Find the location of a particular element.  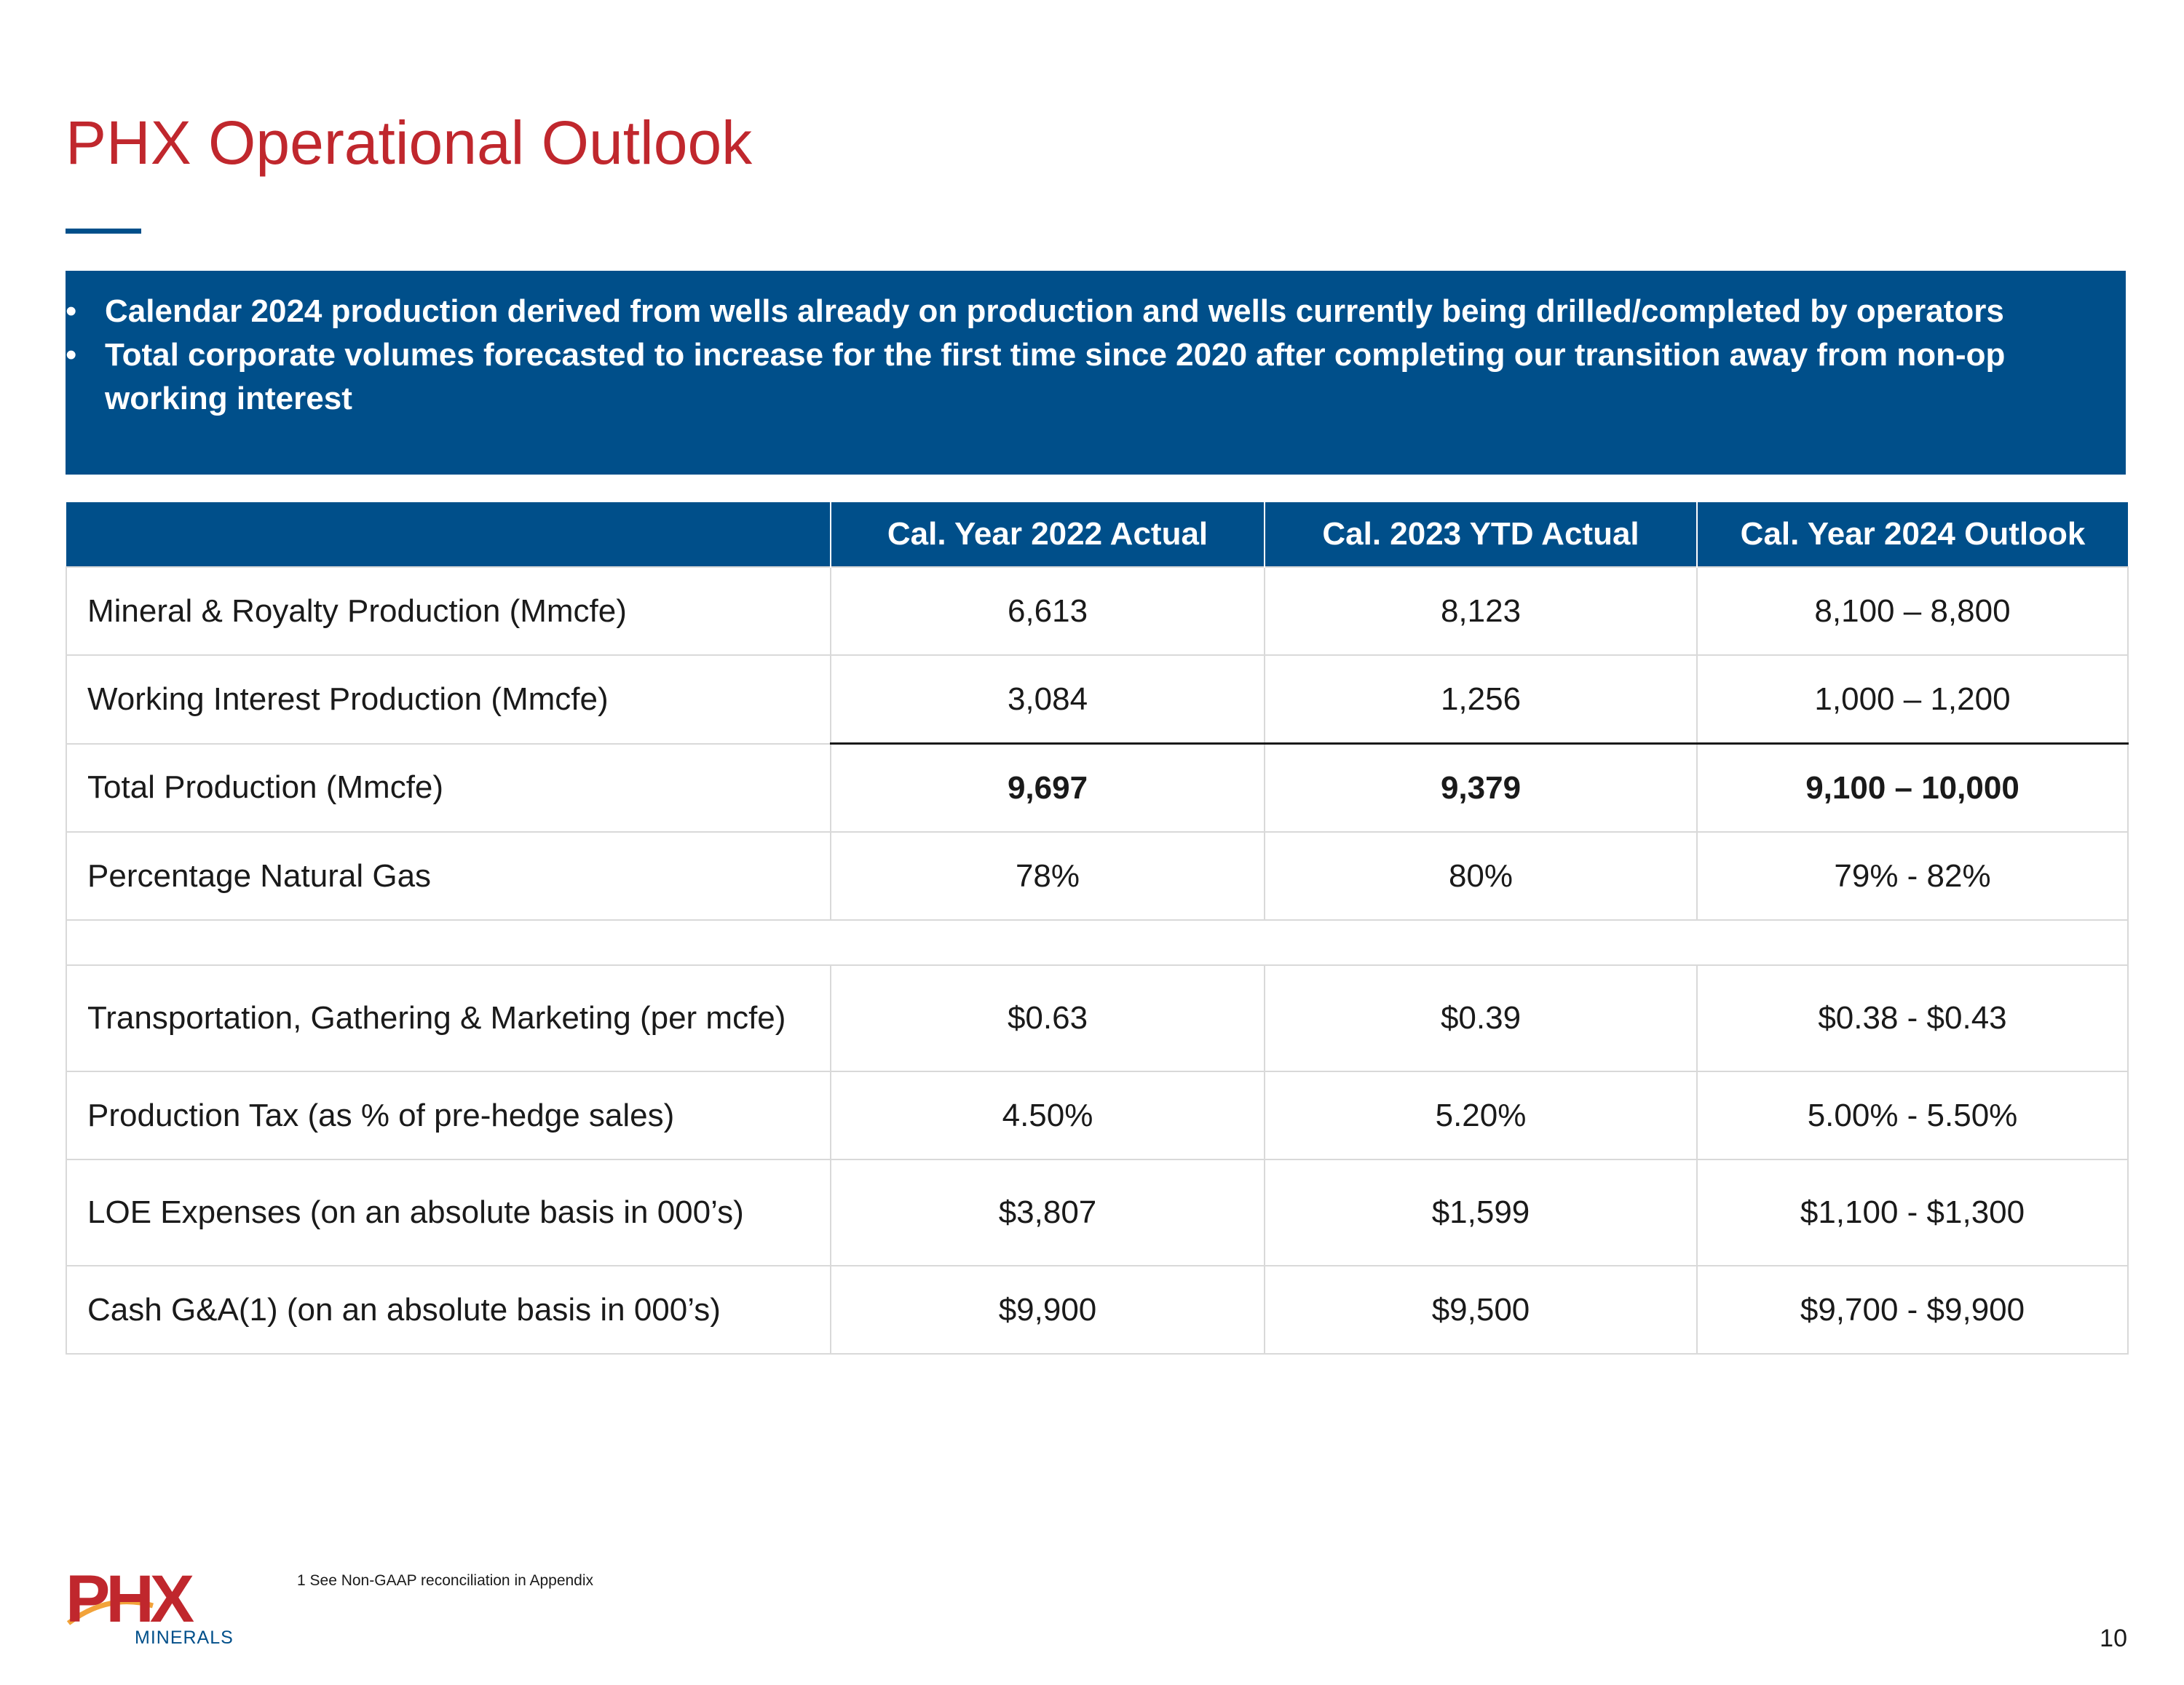

cell-2022: 9,697 is located at coordinates (1047, 787).